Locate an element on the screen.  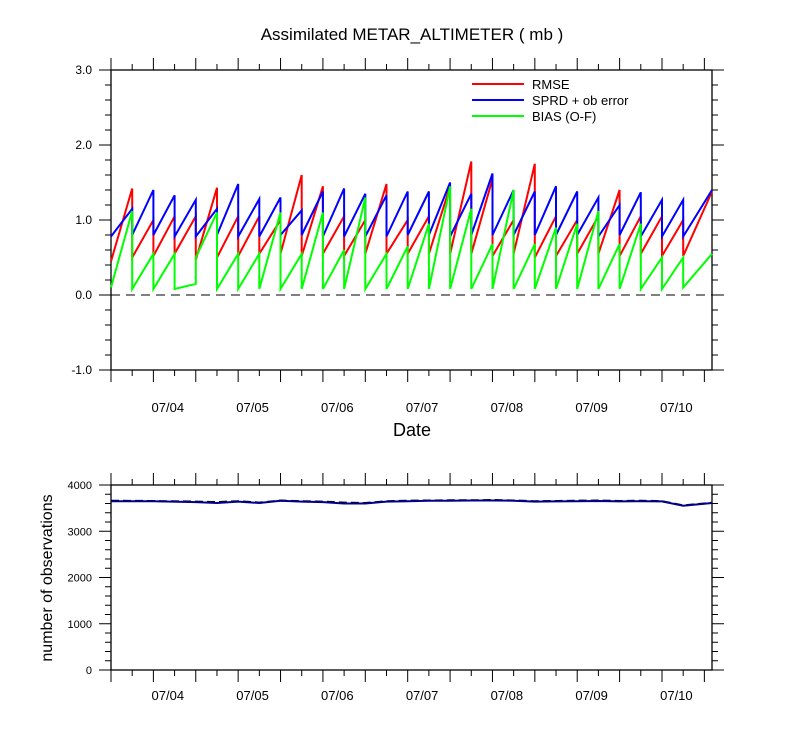
y-tick-label: 2000 is located at coordinates (80, 579).